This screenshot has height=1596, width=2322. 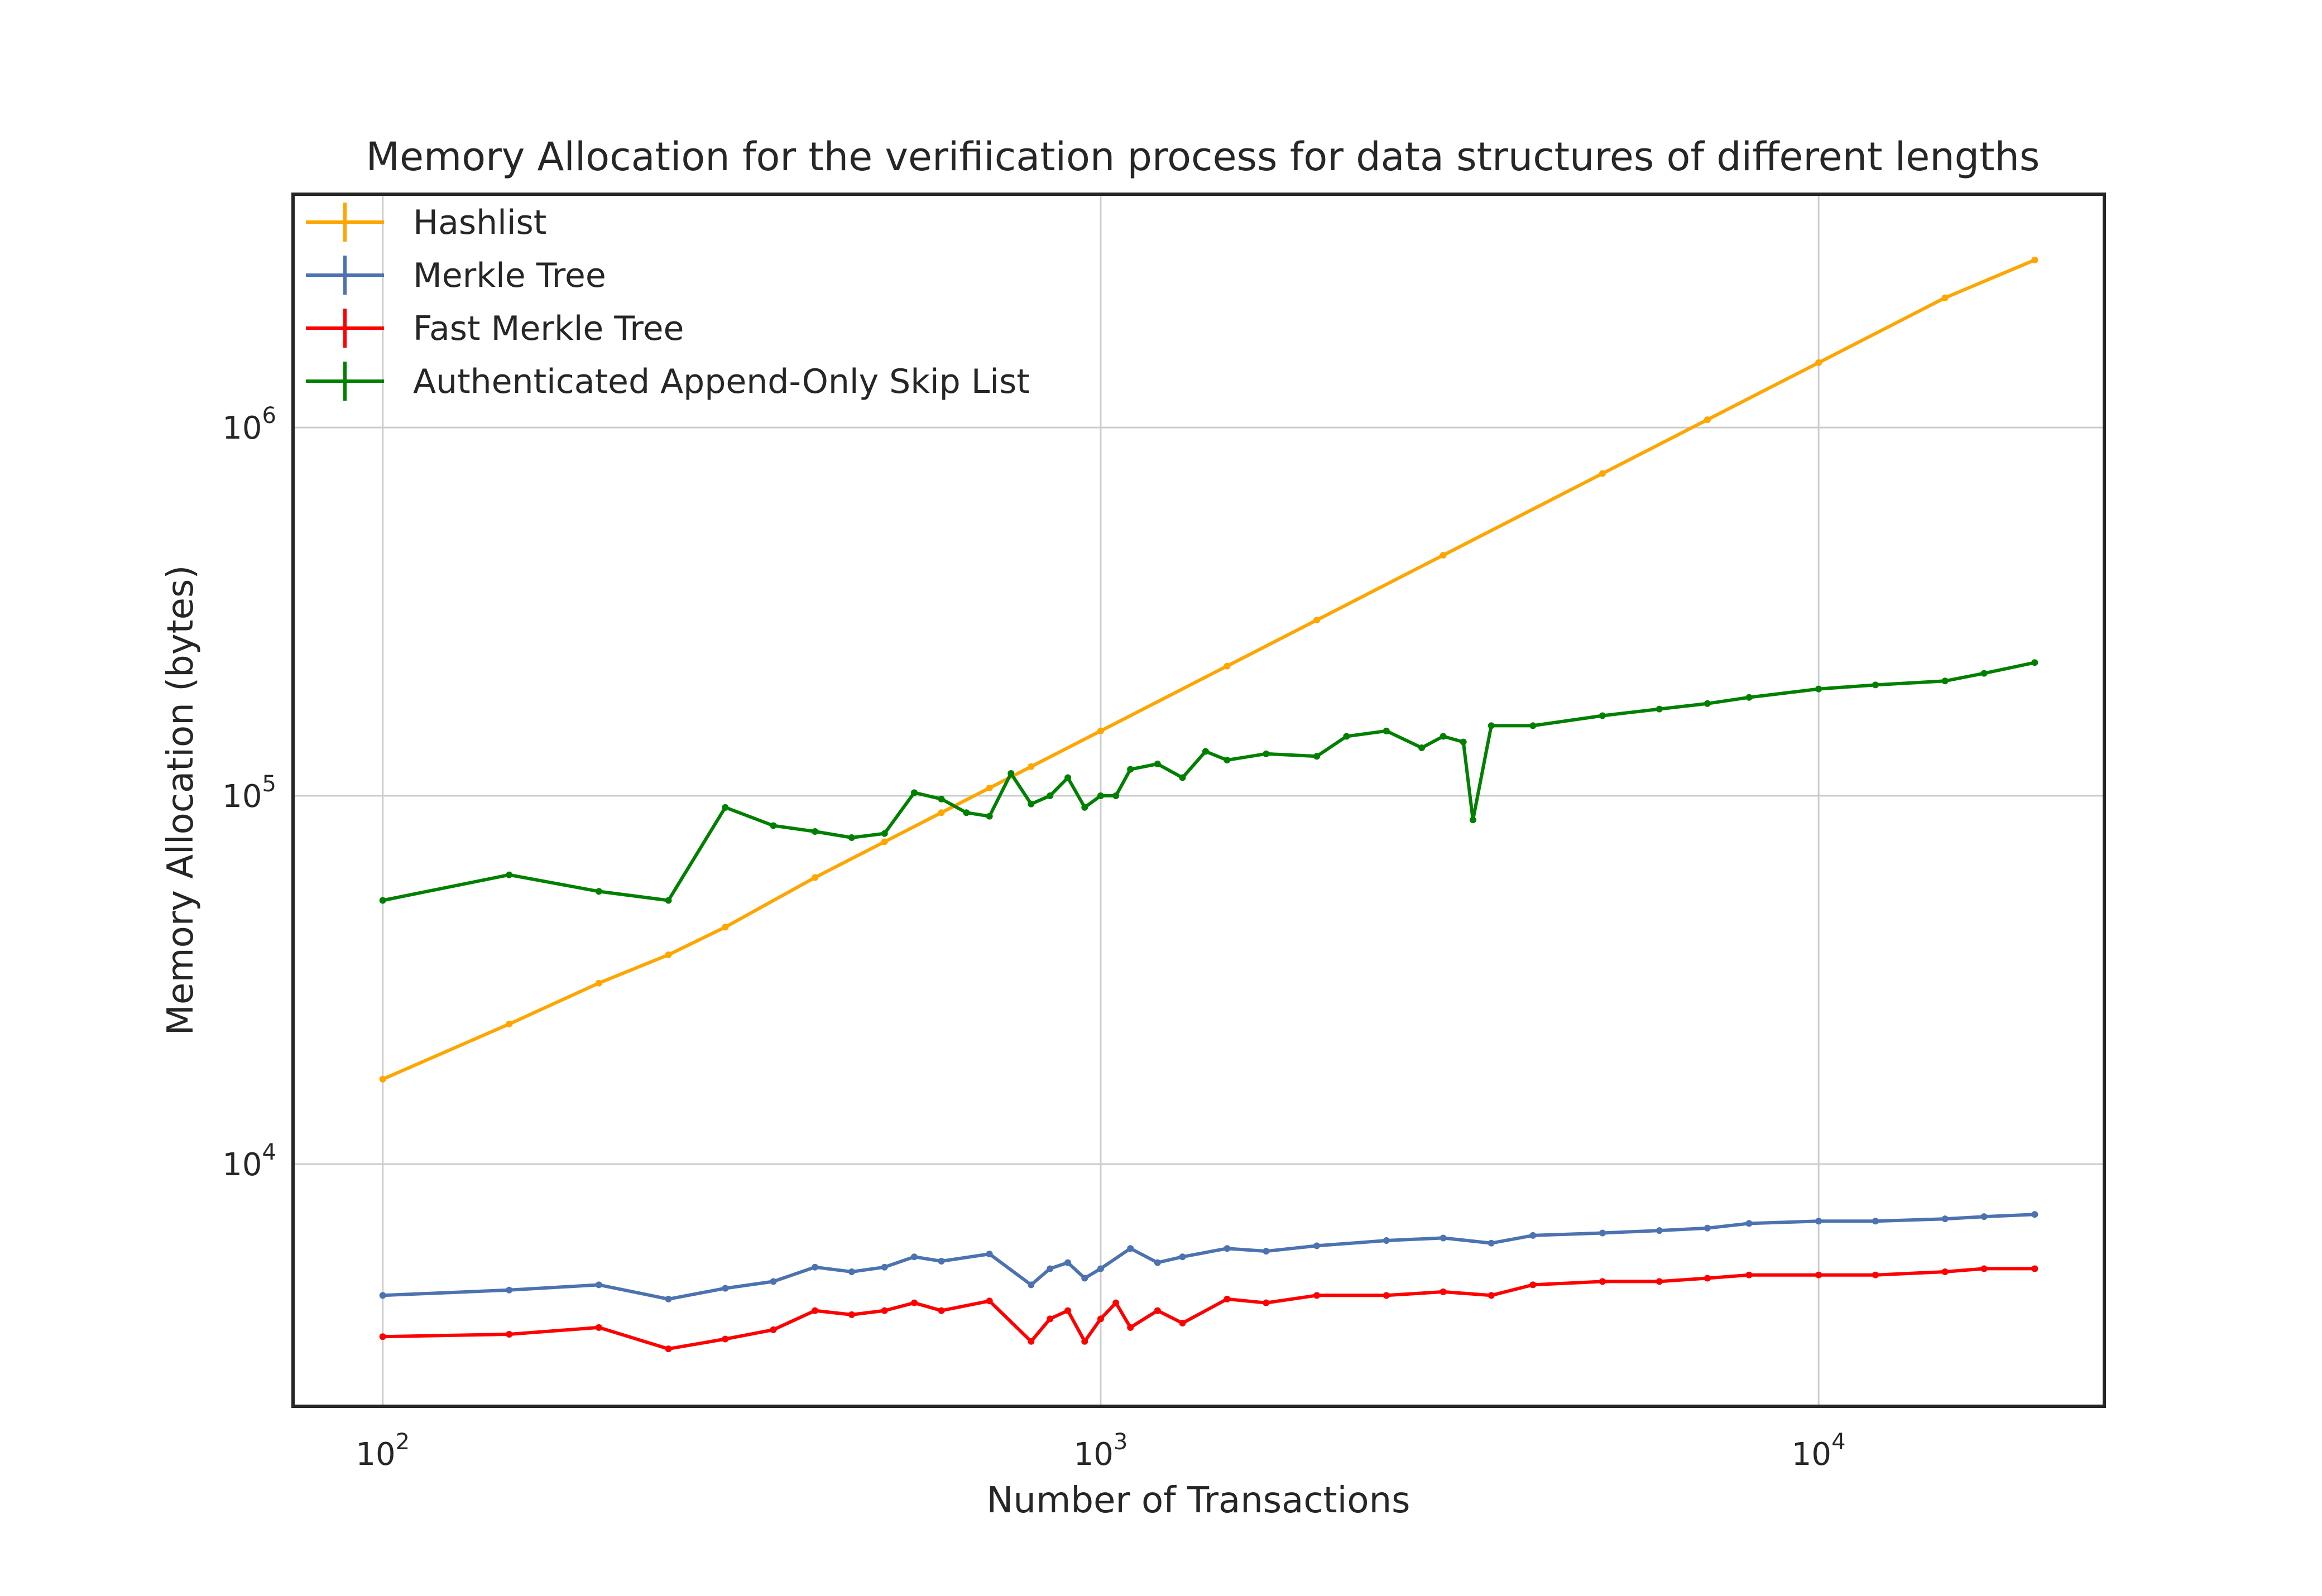 What do you see at coordinates (383, 1451) in the screenshot?
I see `x-tick-label: 10²` at bounding box center [383, 1451].